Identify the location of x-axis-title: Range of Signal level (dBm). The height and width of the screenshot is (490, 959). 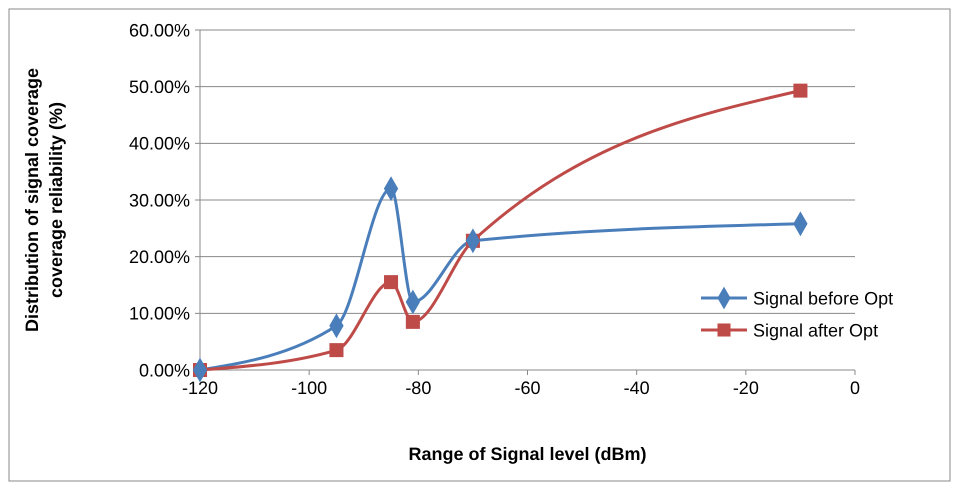
(527, 454).